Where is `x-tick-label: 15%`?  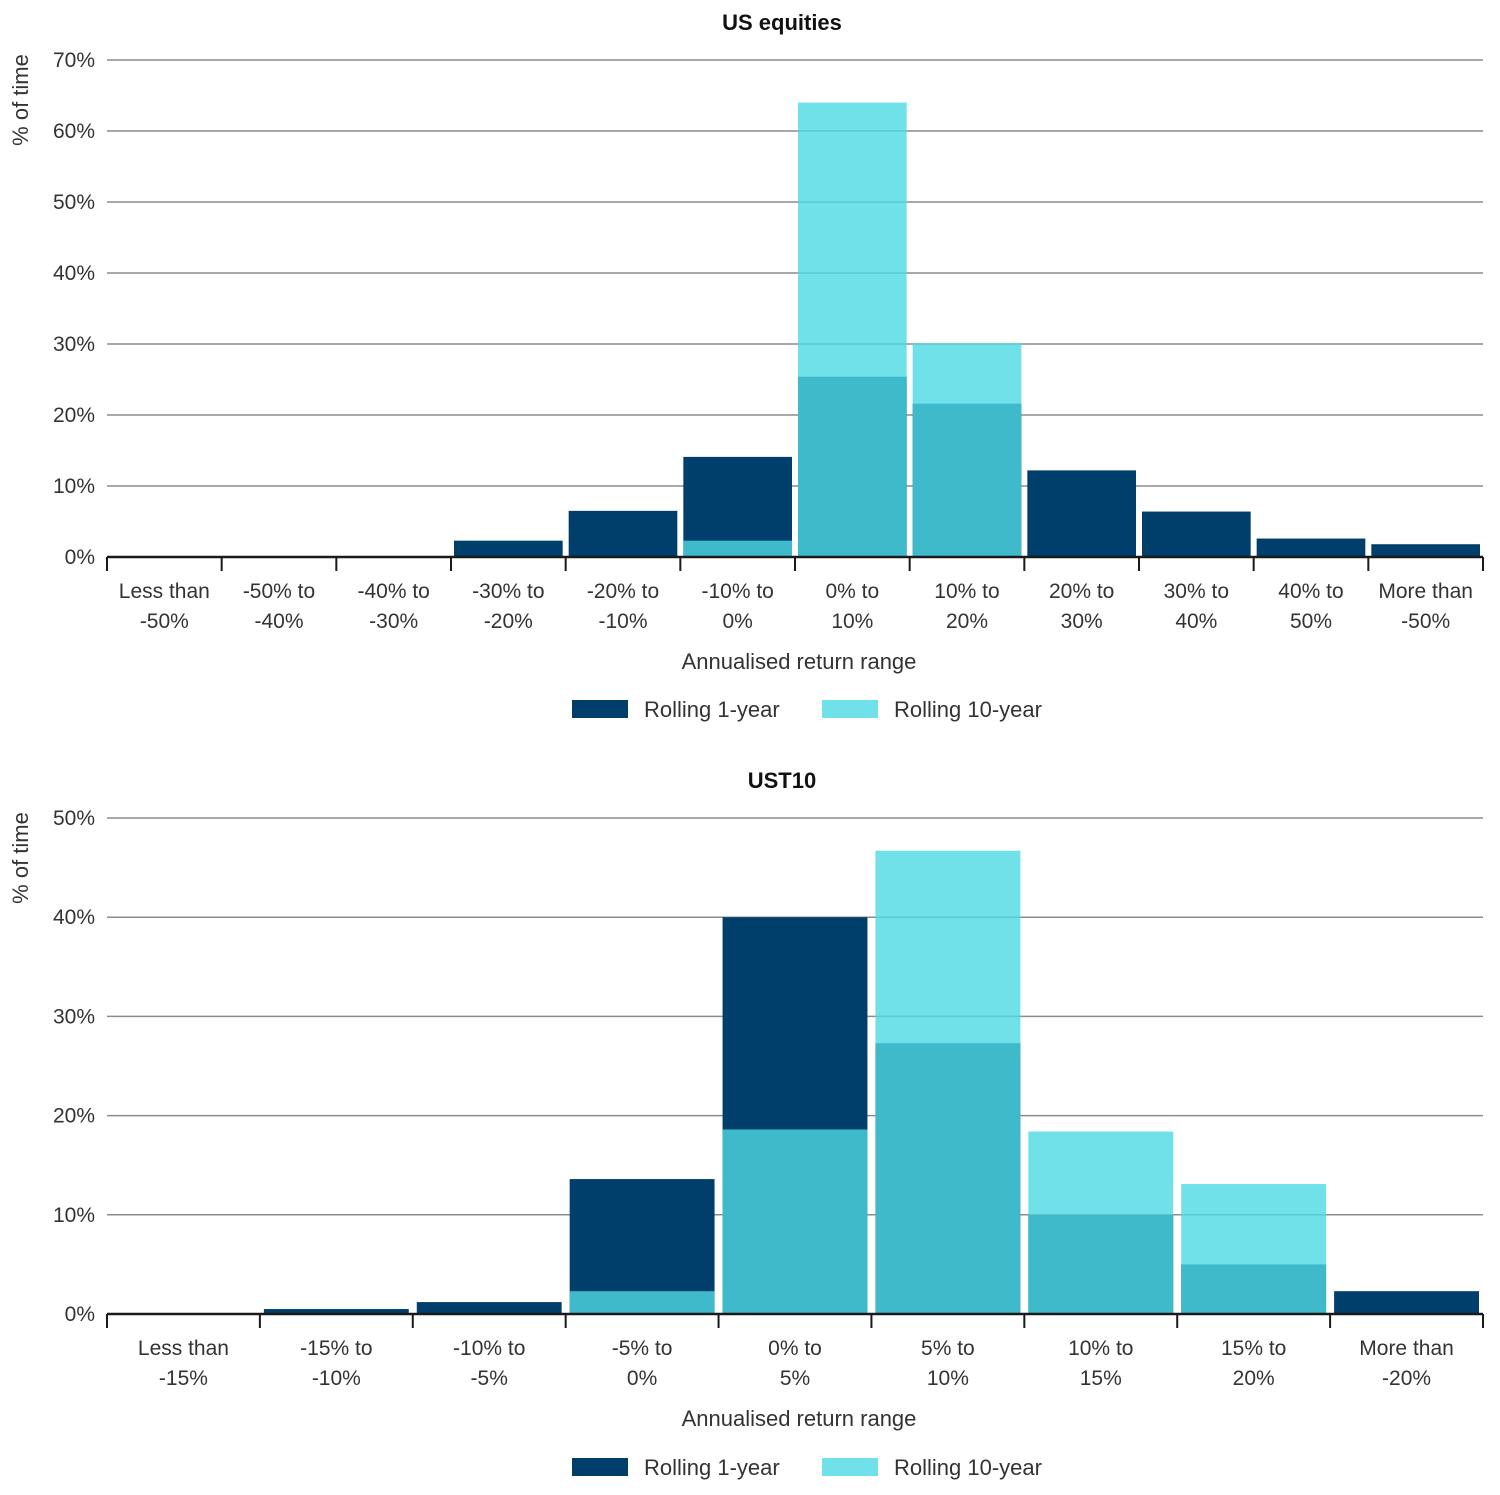
x-tick-label: 15% is located at coordinates (1101, 1378).